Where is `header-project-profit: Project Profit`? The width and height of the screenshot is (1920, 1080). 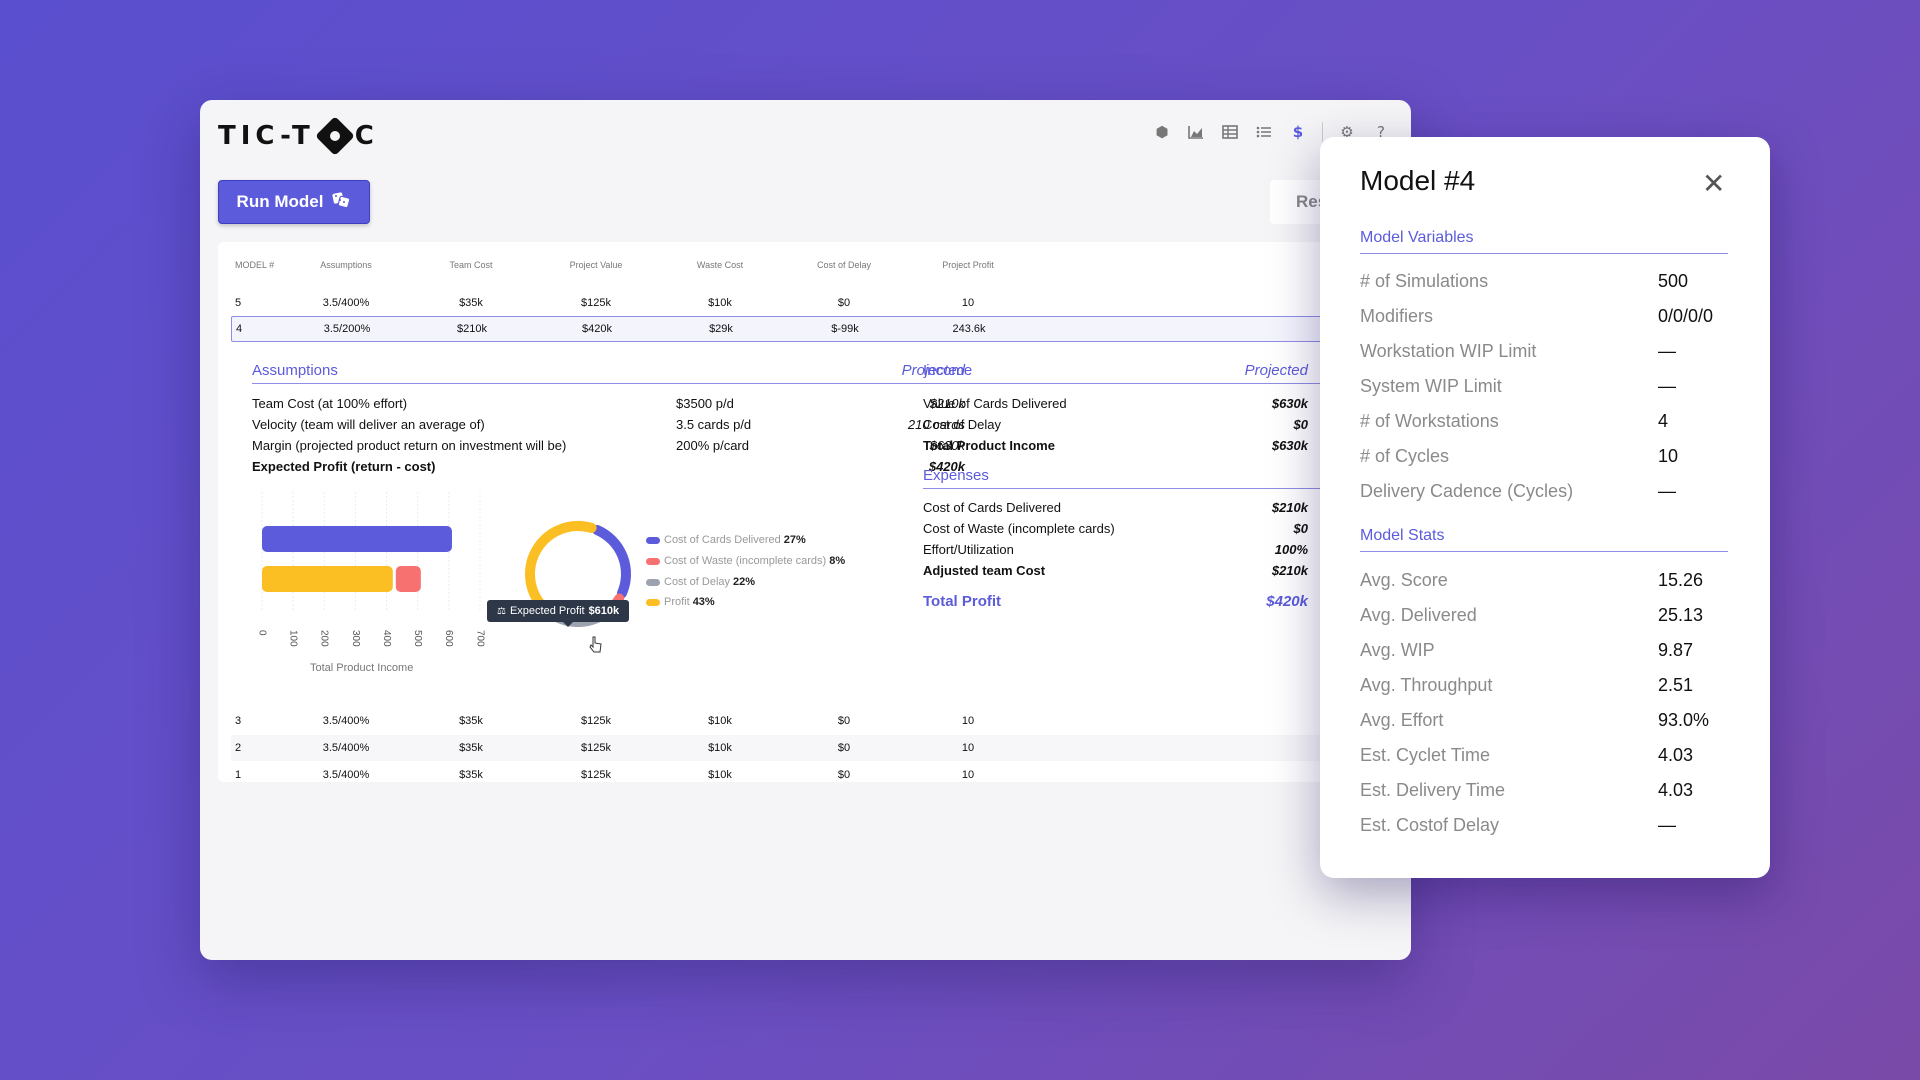
header-project-profit: Project Profit is located at coordinates (968, 265).